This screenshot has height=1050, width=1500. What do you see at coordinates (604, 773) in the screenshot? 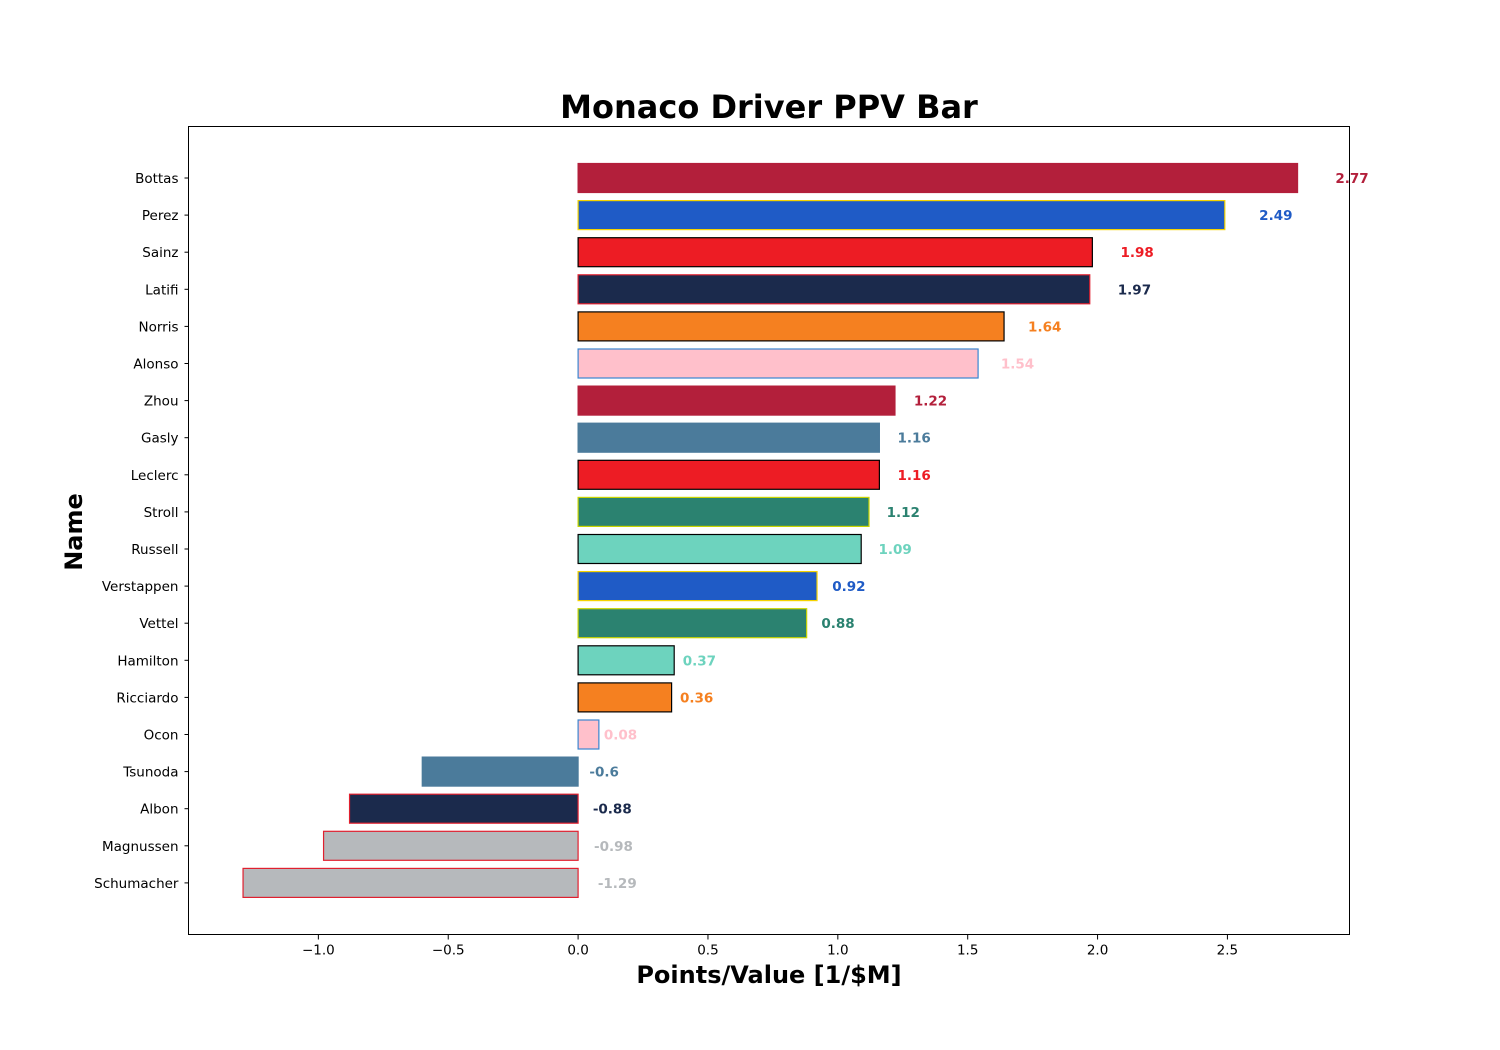
I see `value-label: -0.6` at bounding box center [604, 773].